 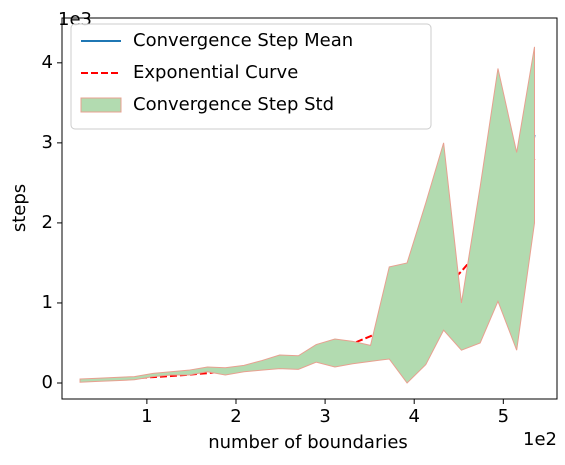 I want to click on y-tick-label: 0, so click(x=47, y=382).